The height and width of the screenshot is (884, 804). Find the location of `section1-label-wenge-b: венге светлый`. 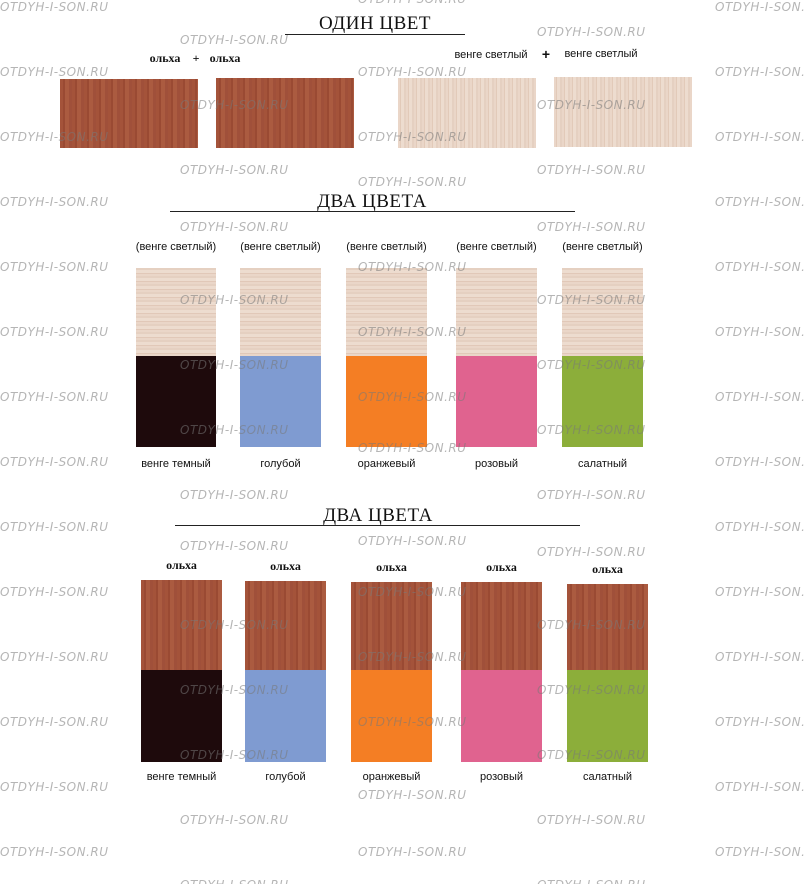

section1-label-wenge-b: венге светлый is located at coordinates (601, 54).